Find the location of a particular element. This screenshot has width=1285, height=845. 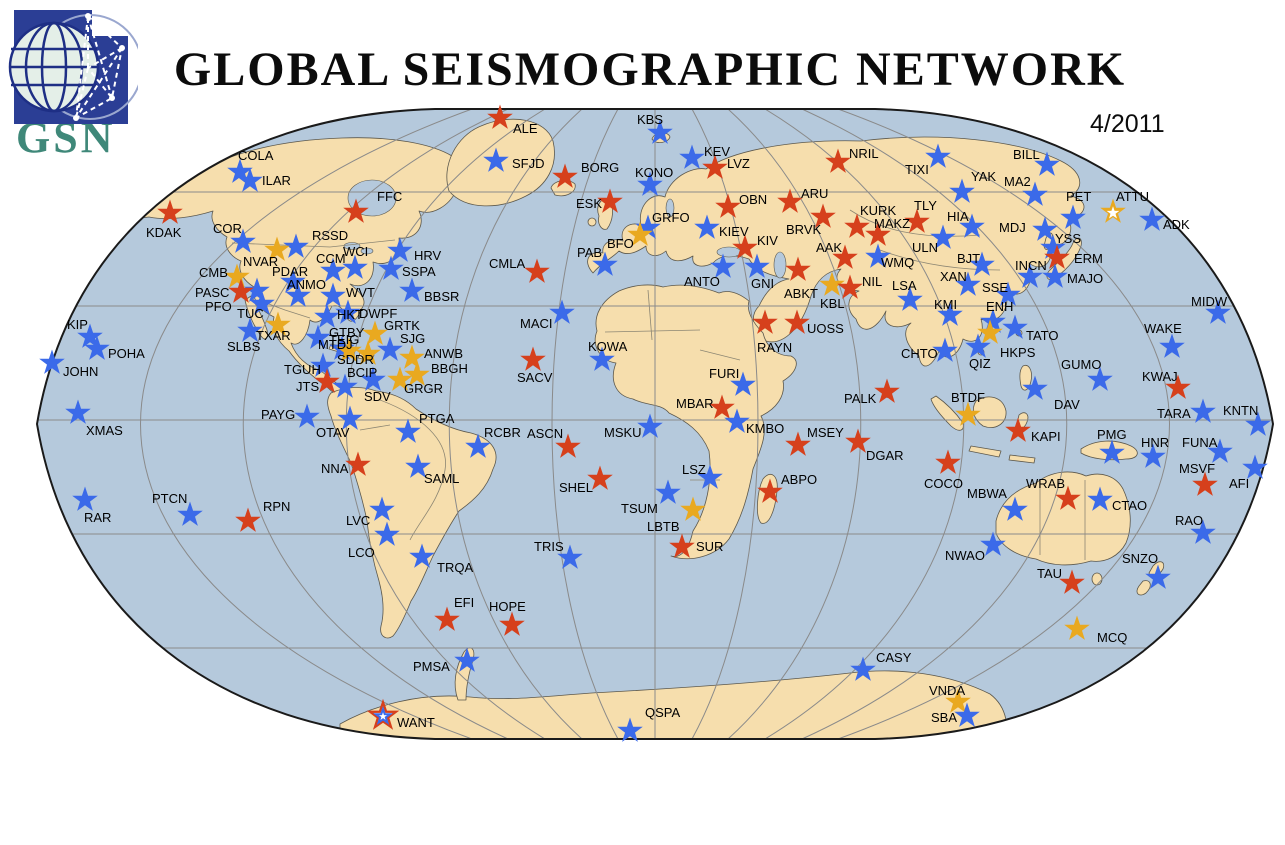

station-star-KOWA is located at coordinates (602, 358).